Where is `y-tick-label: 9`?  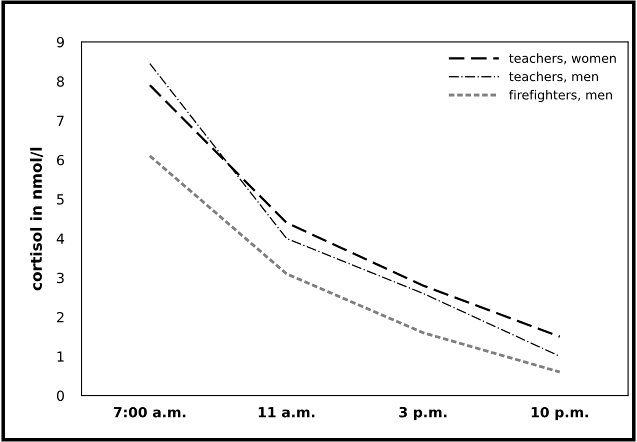 y-tick-label: 9 is located at coordinates (60, 42).